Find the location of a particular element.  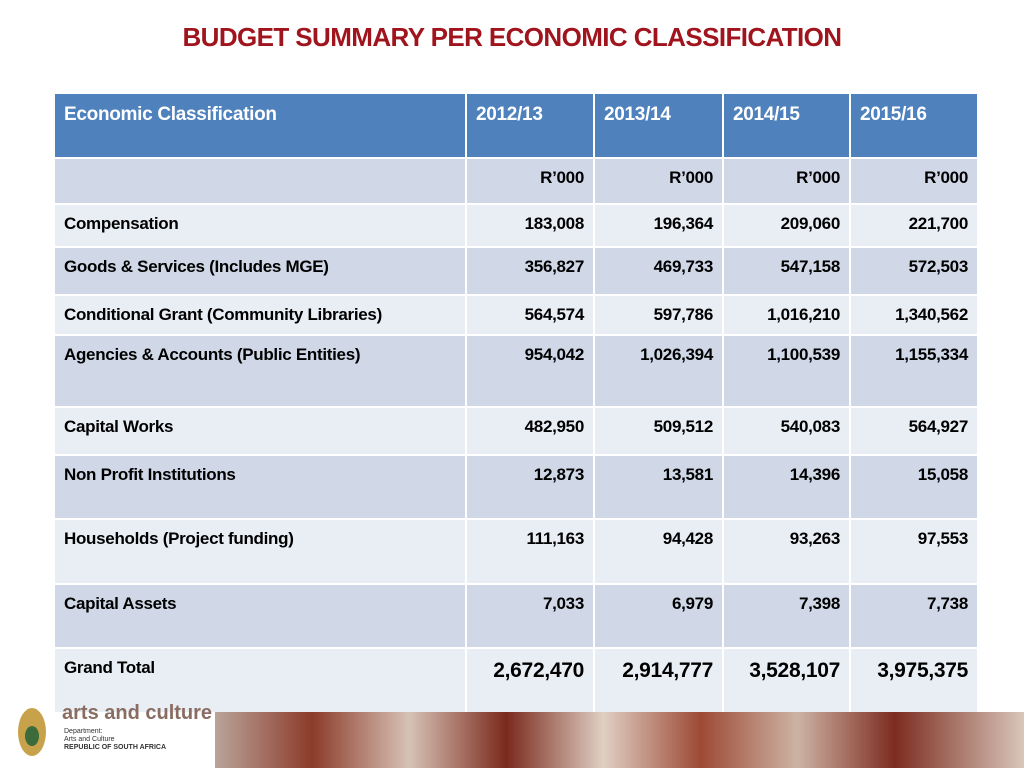

value-cell: 14,396 is located at coordinates (786, 487).